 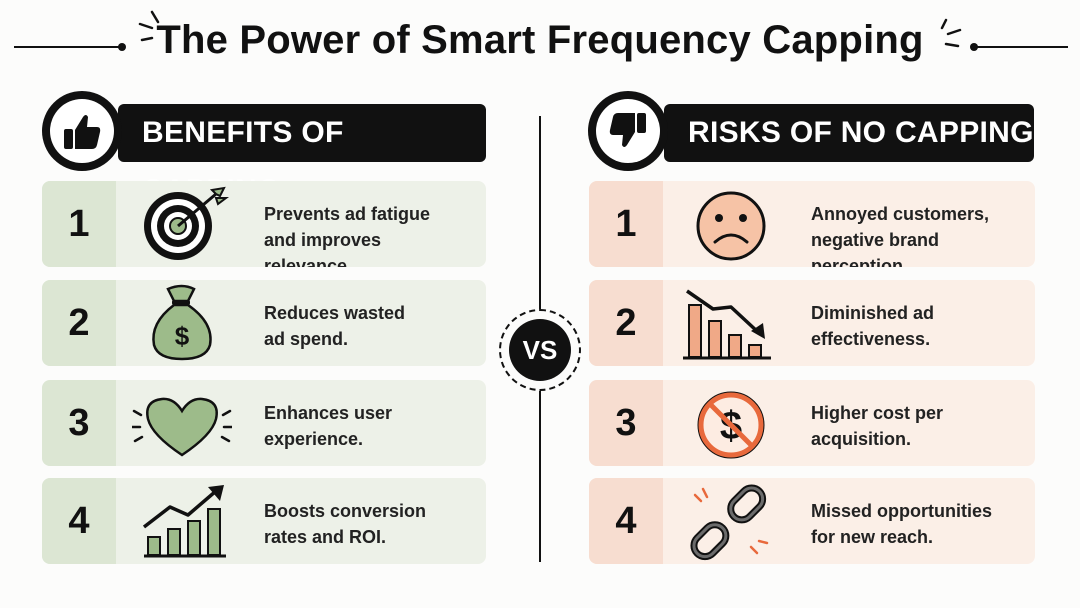 I want to click on benefit-card-3: 3 Enhances user experience., so click(x=264, y=423).